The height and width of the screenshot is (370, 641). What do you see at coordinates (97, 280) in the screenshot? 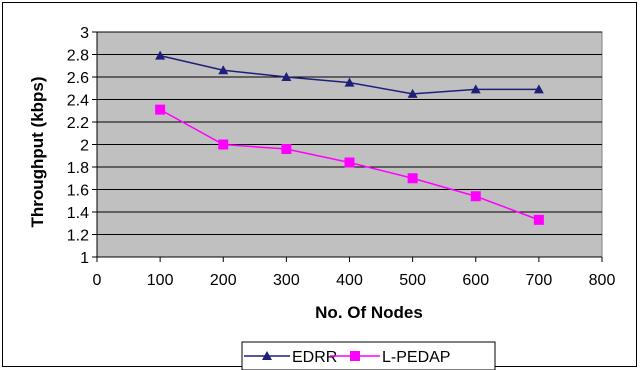
I see `x-tick-label: 0` at bounding box center [97, 280].